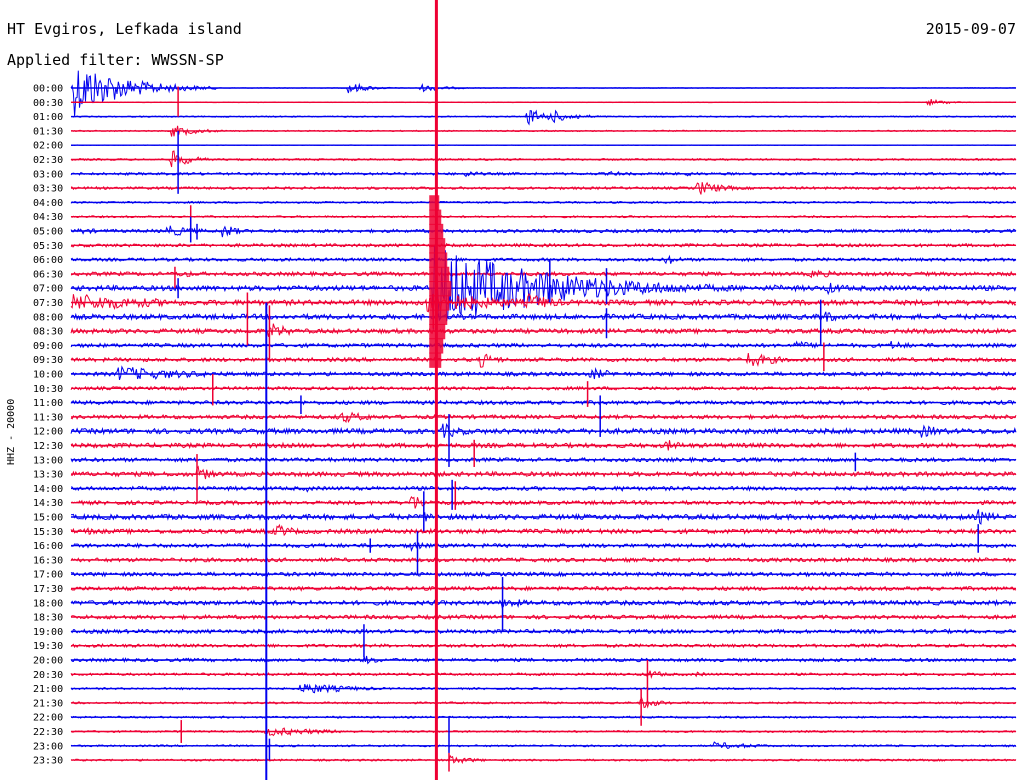 The height and width of the screenshot is (780, 1024). Describe the element at coordinates (48, 618) in the screenshot. I see `time-label: 18:30` at that location.